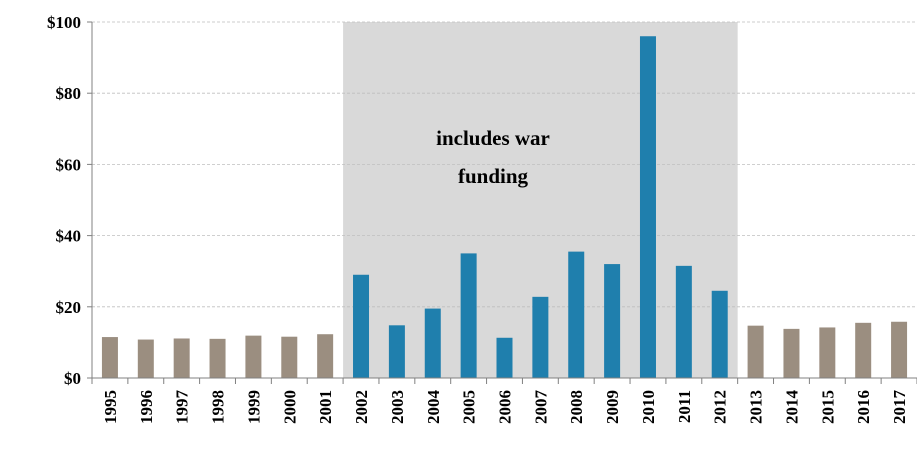 This screenshot has width=917, height=450. What do you see at coordinates (468, 315) in the screenshot?
I see `bar-2005` at bounding box center [468, 315].